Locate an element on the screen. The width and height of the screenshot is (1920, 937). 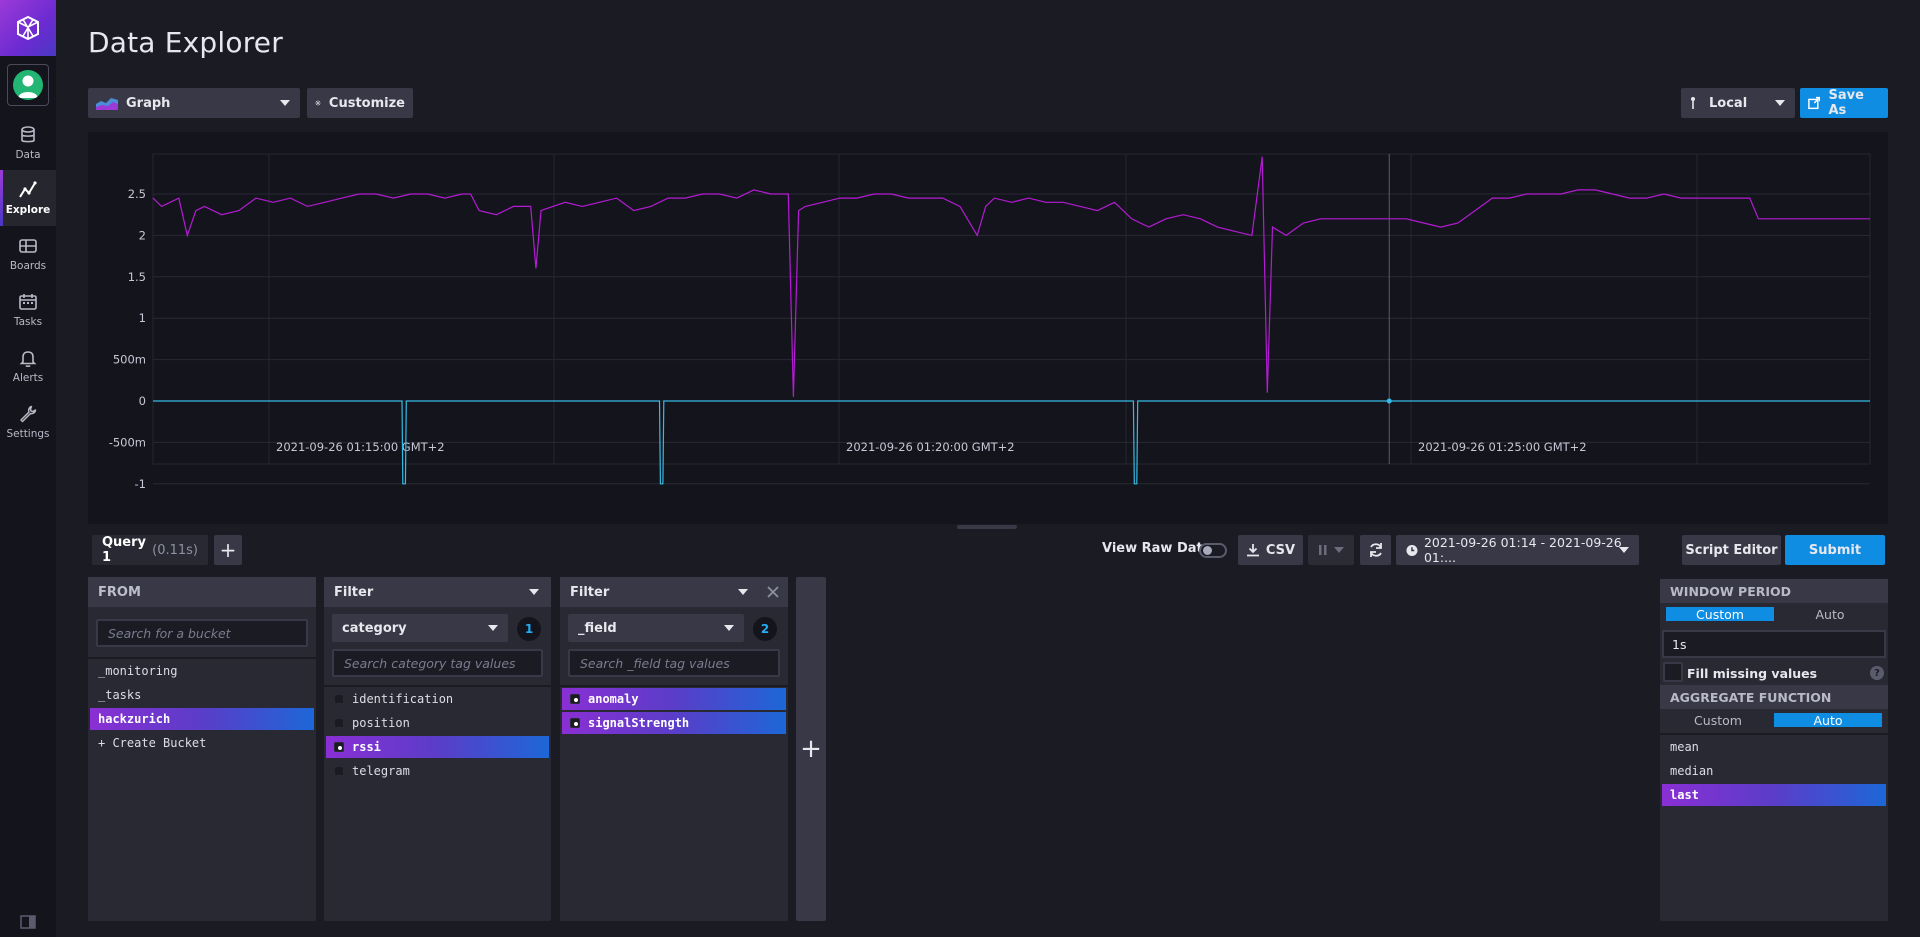
autorefresh-dropdown is located at coordinates (1331, 550).